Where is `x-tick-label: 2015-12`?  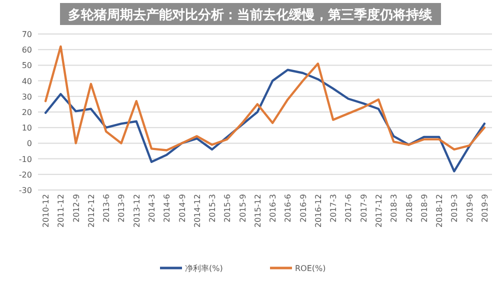
x-tick-label: 2015-12 is located at coordinates (257, 211).